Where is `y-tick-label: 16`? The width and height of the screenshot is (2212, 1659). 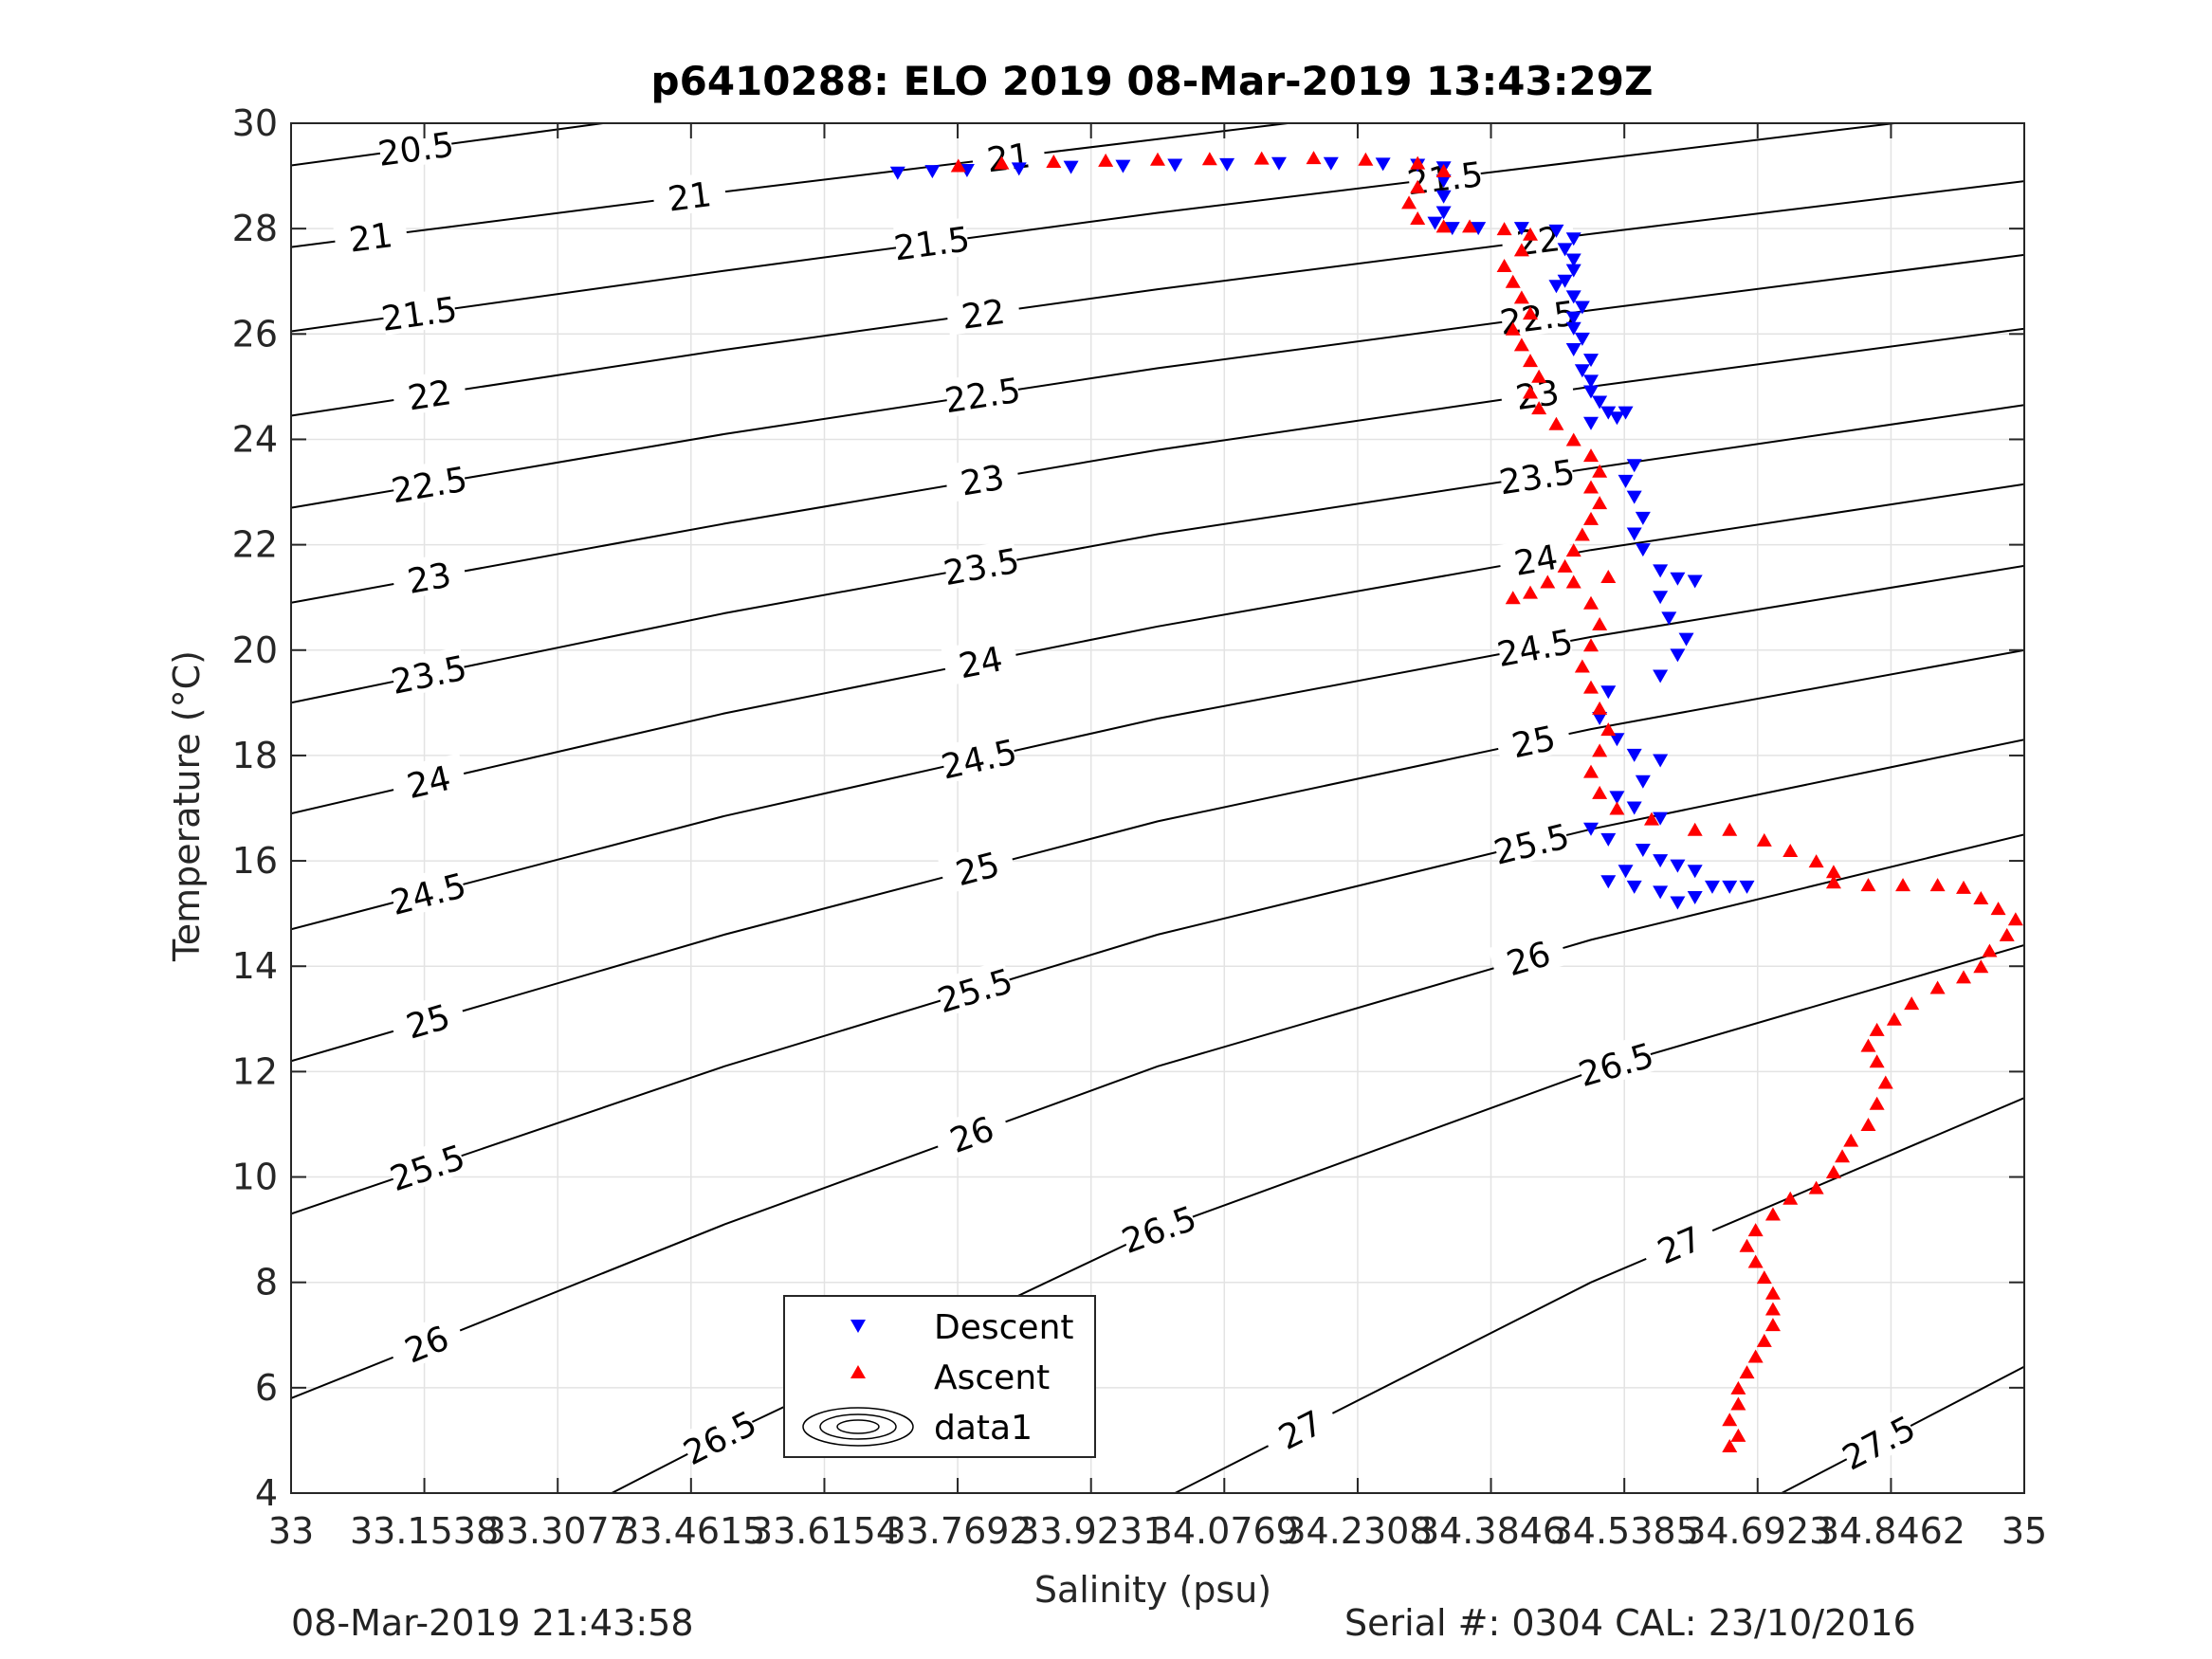 y-tick-label: 16 is located at coordinates (255, 861).